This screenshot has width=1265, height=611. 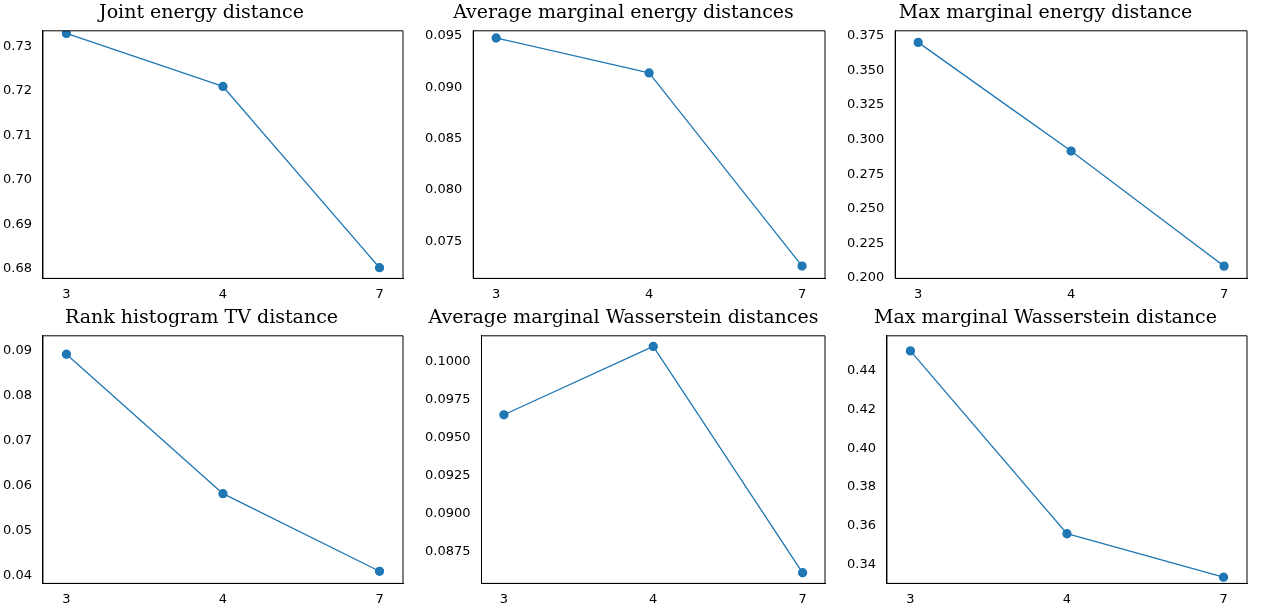 I want to click on chart-title: Average marginal energy distances, so click(x=623, y=11).